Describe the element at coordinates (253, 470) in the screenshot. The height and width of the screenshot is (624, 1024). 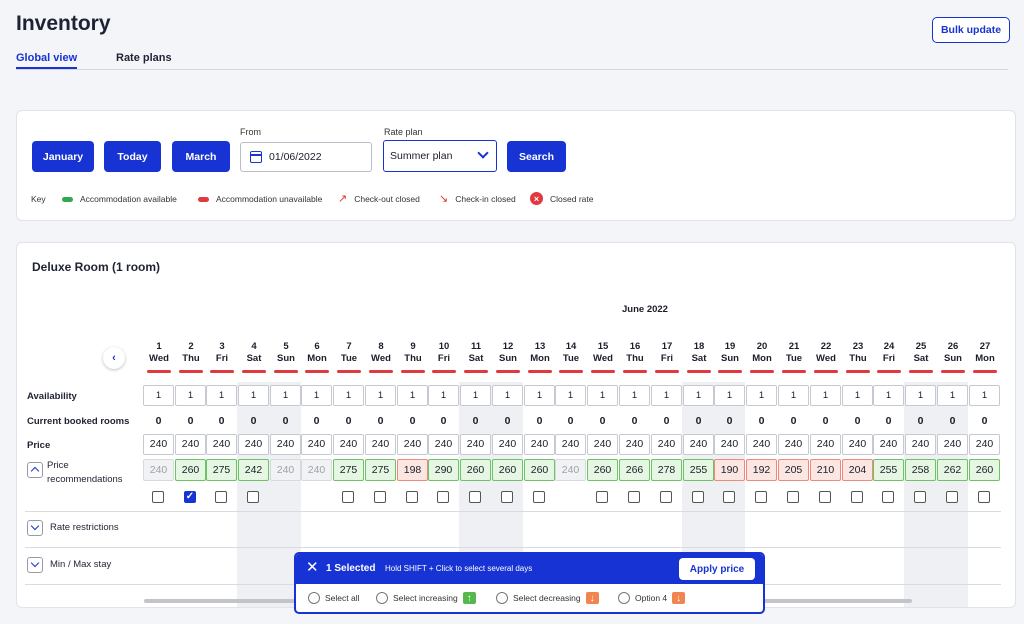
I see `recommendation-cell: 242` at that location.